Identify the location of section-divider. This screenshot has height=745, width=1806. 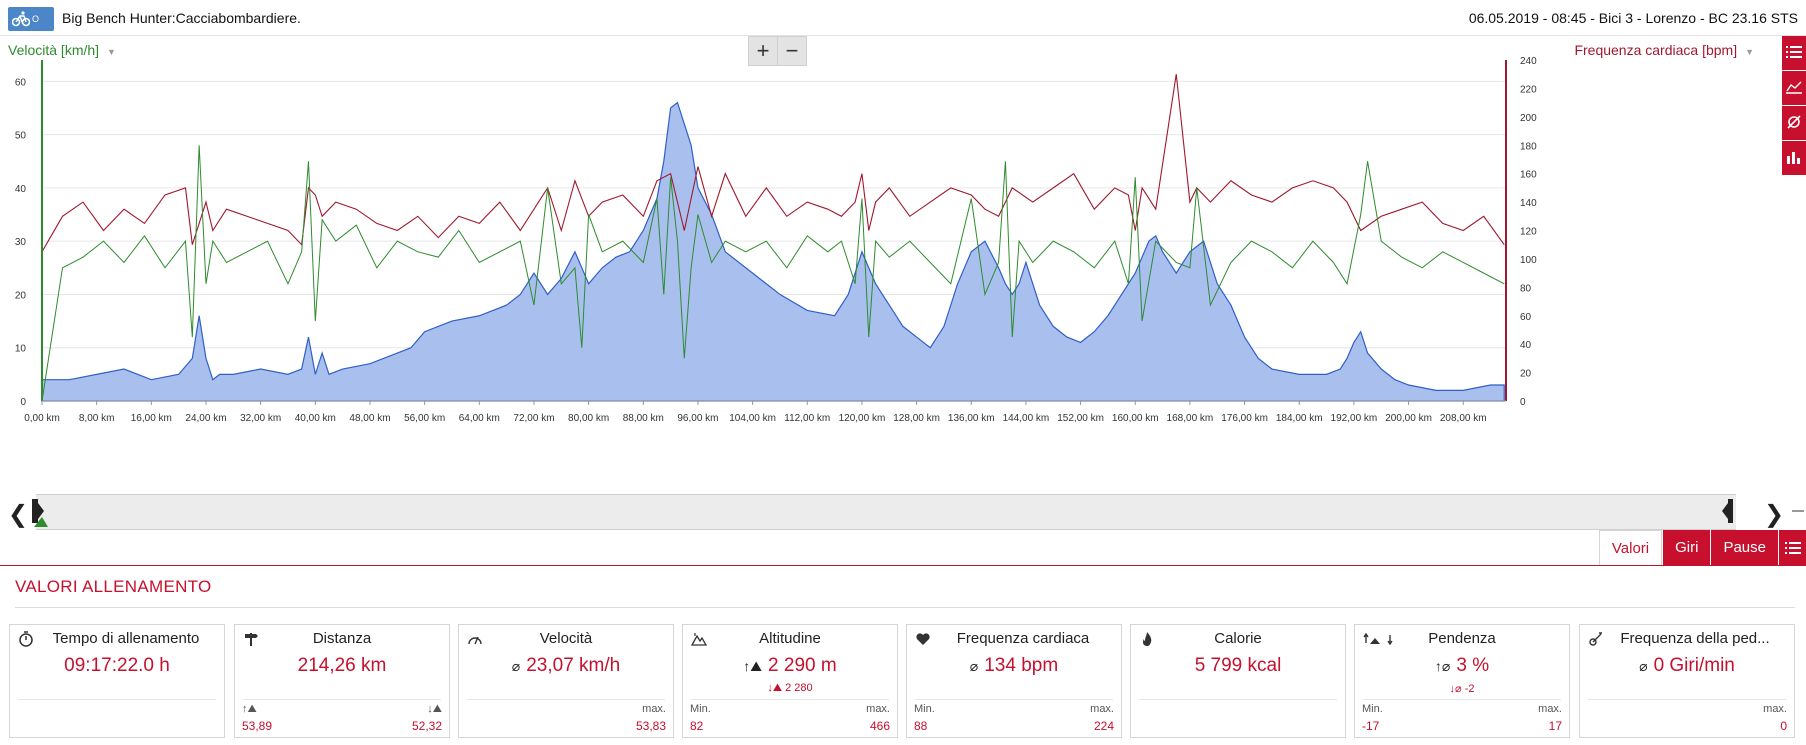
(905, 607).